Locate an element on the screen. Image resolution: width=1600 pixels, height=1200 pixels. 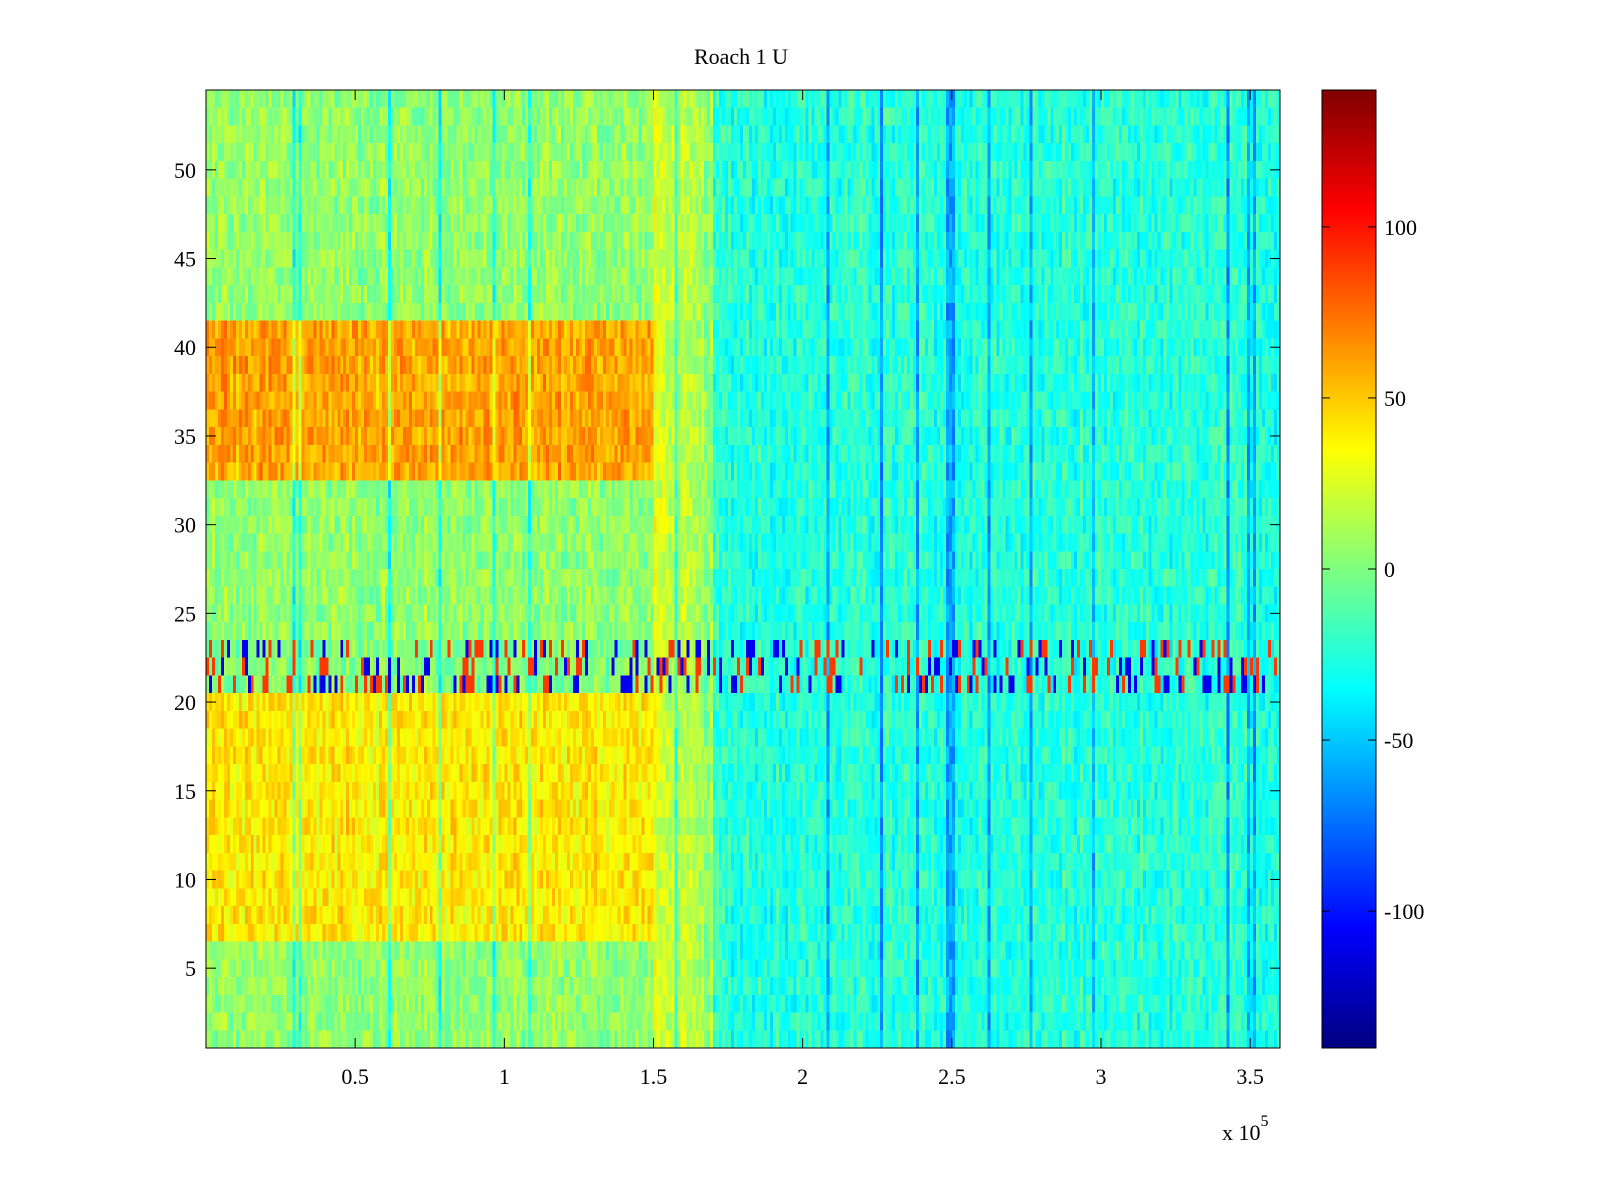
x-tick-label: 1.5 is located at coordinates (654, 1076).